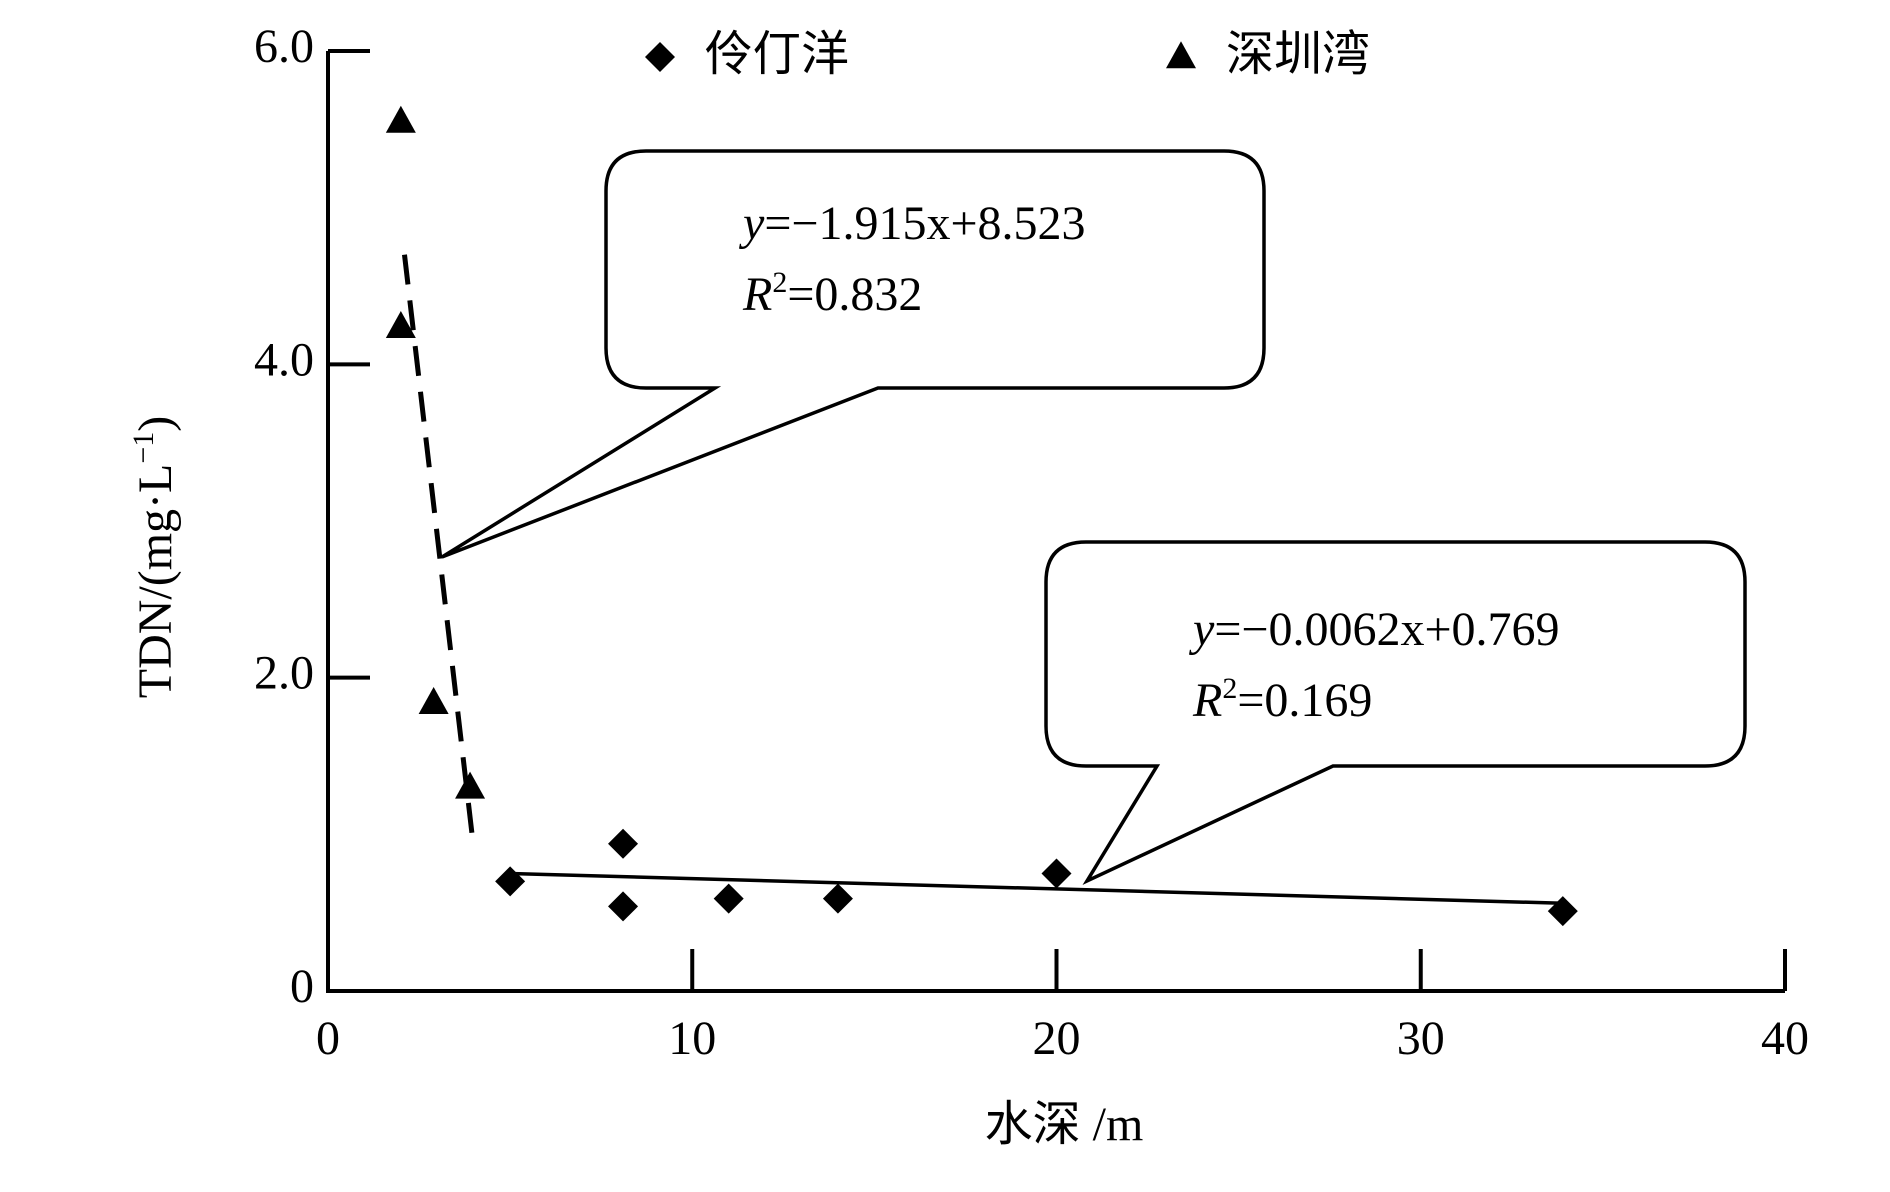 The image size is (1890, 1192). What do you see at coordinates (284, 359) in the screenshot?
I see `y-tick-label: 4.0` at bounding box center [284, 359].